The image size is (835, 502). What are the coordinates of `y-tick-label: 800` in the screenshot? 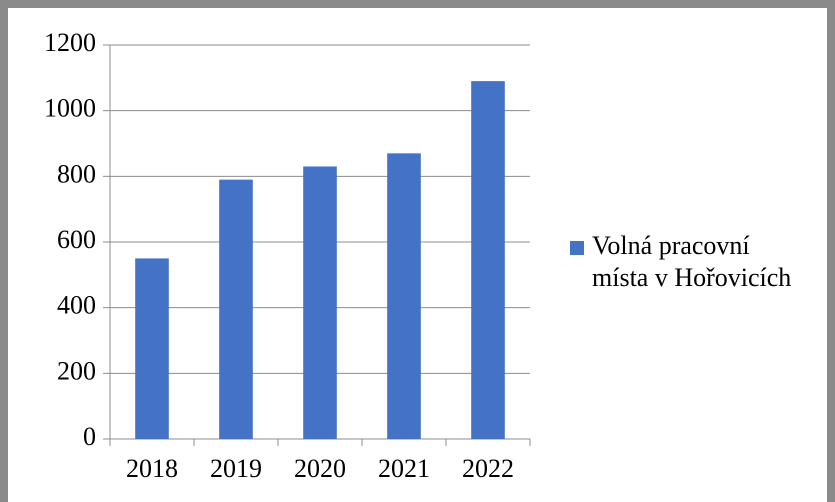 It's located at (76, 173).